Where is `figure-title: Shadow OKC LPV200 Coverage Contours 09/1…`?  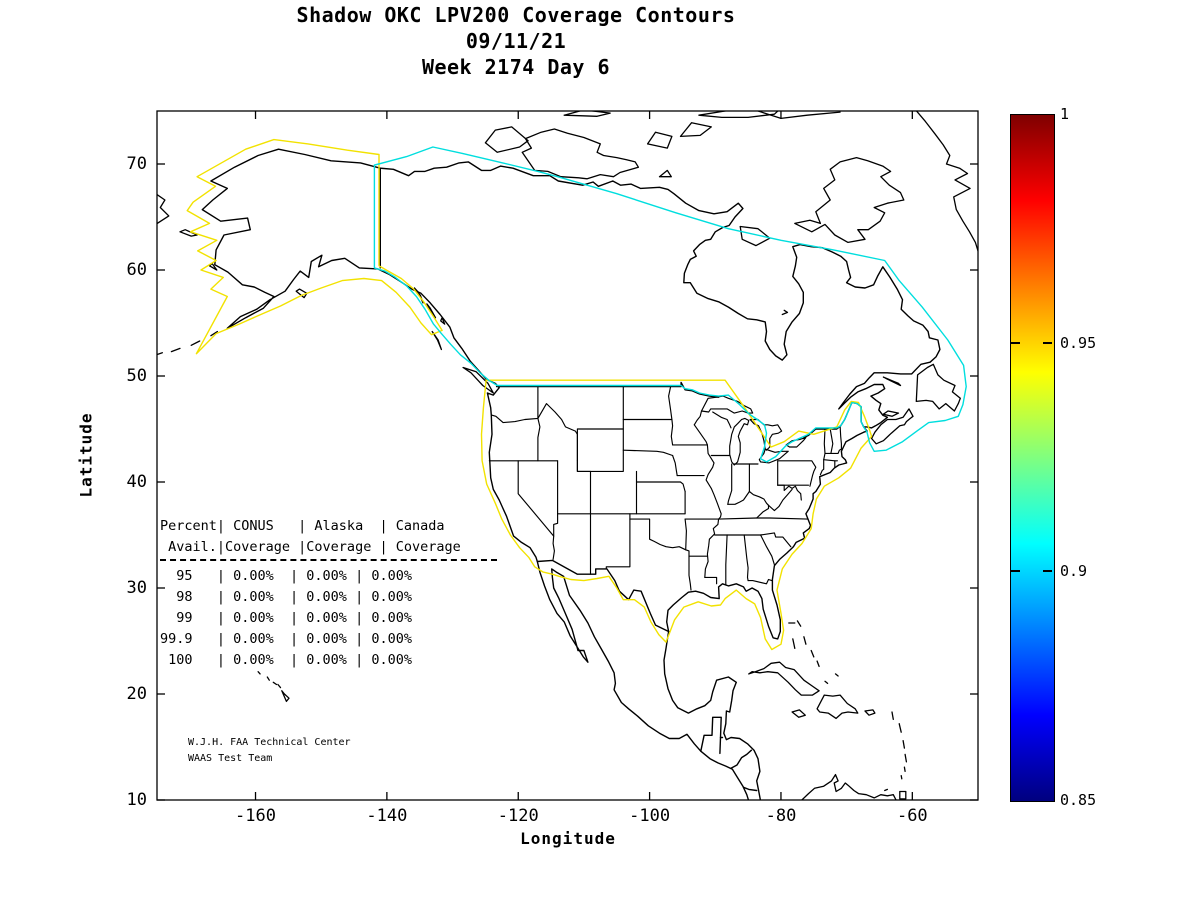
figure-title: Shadow OKC LPV200 Coverage Contours 09/1… is located at coordinates (516, 41).